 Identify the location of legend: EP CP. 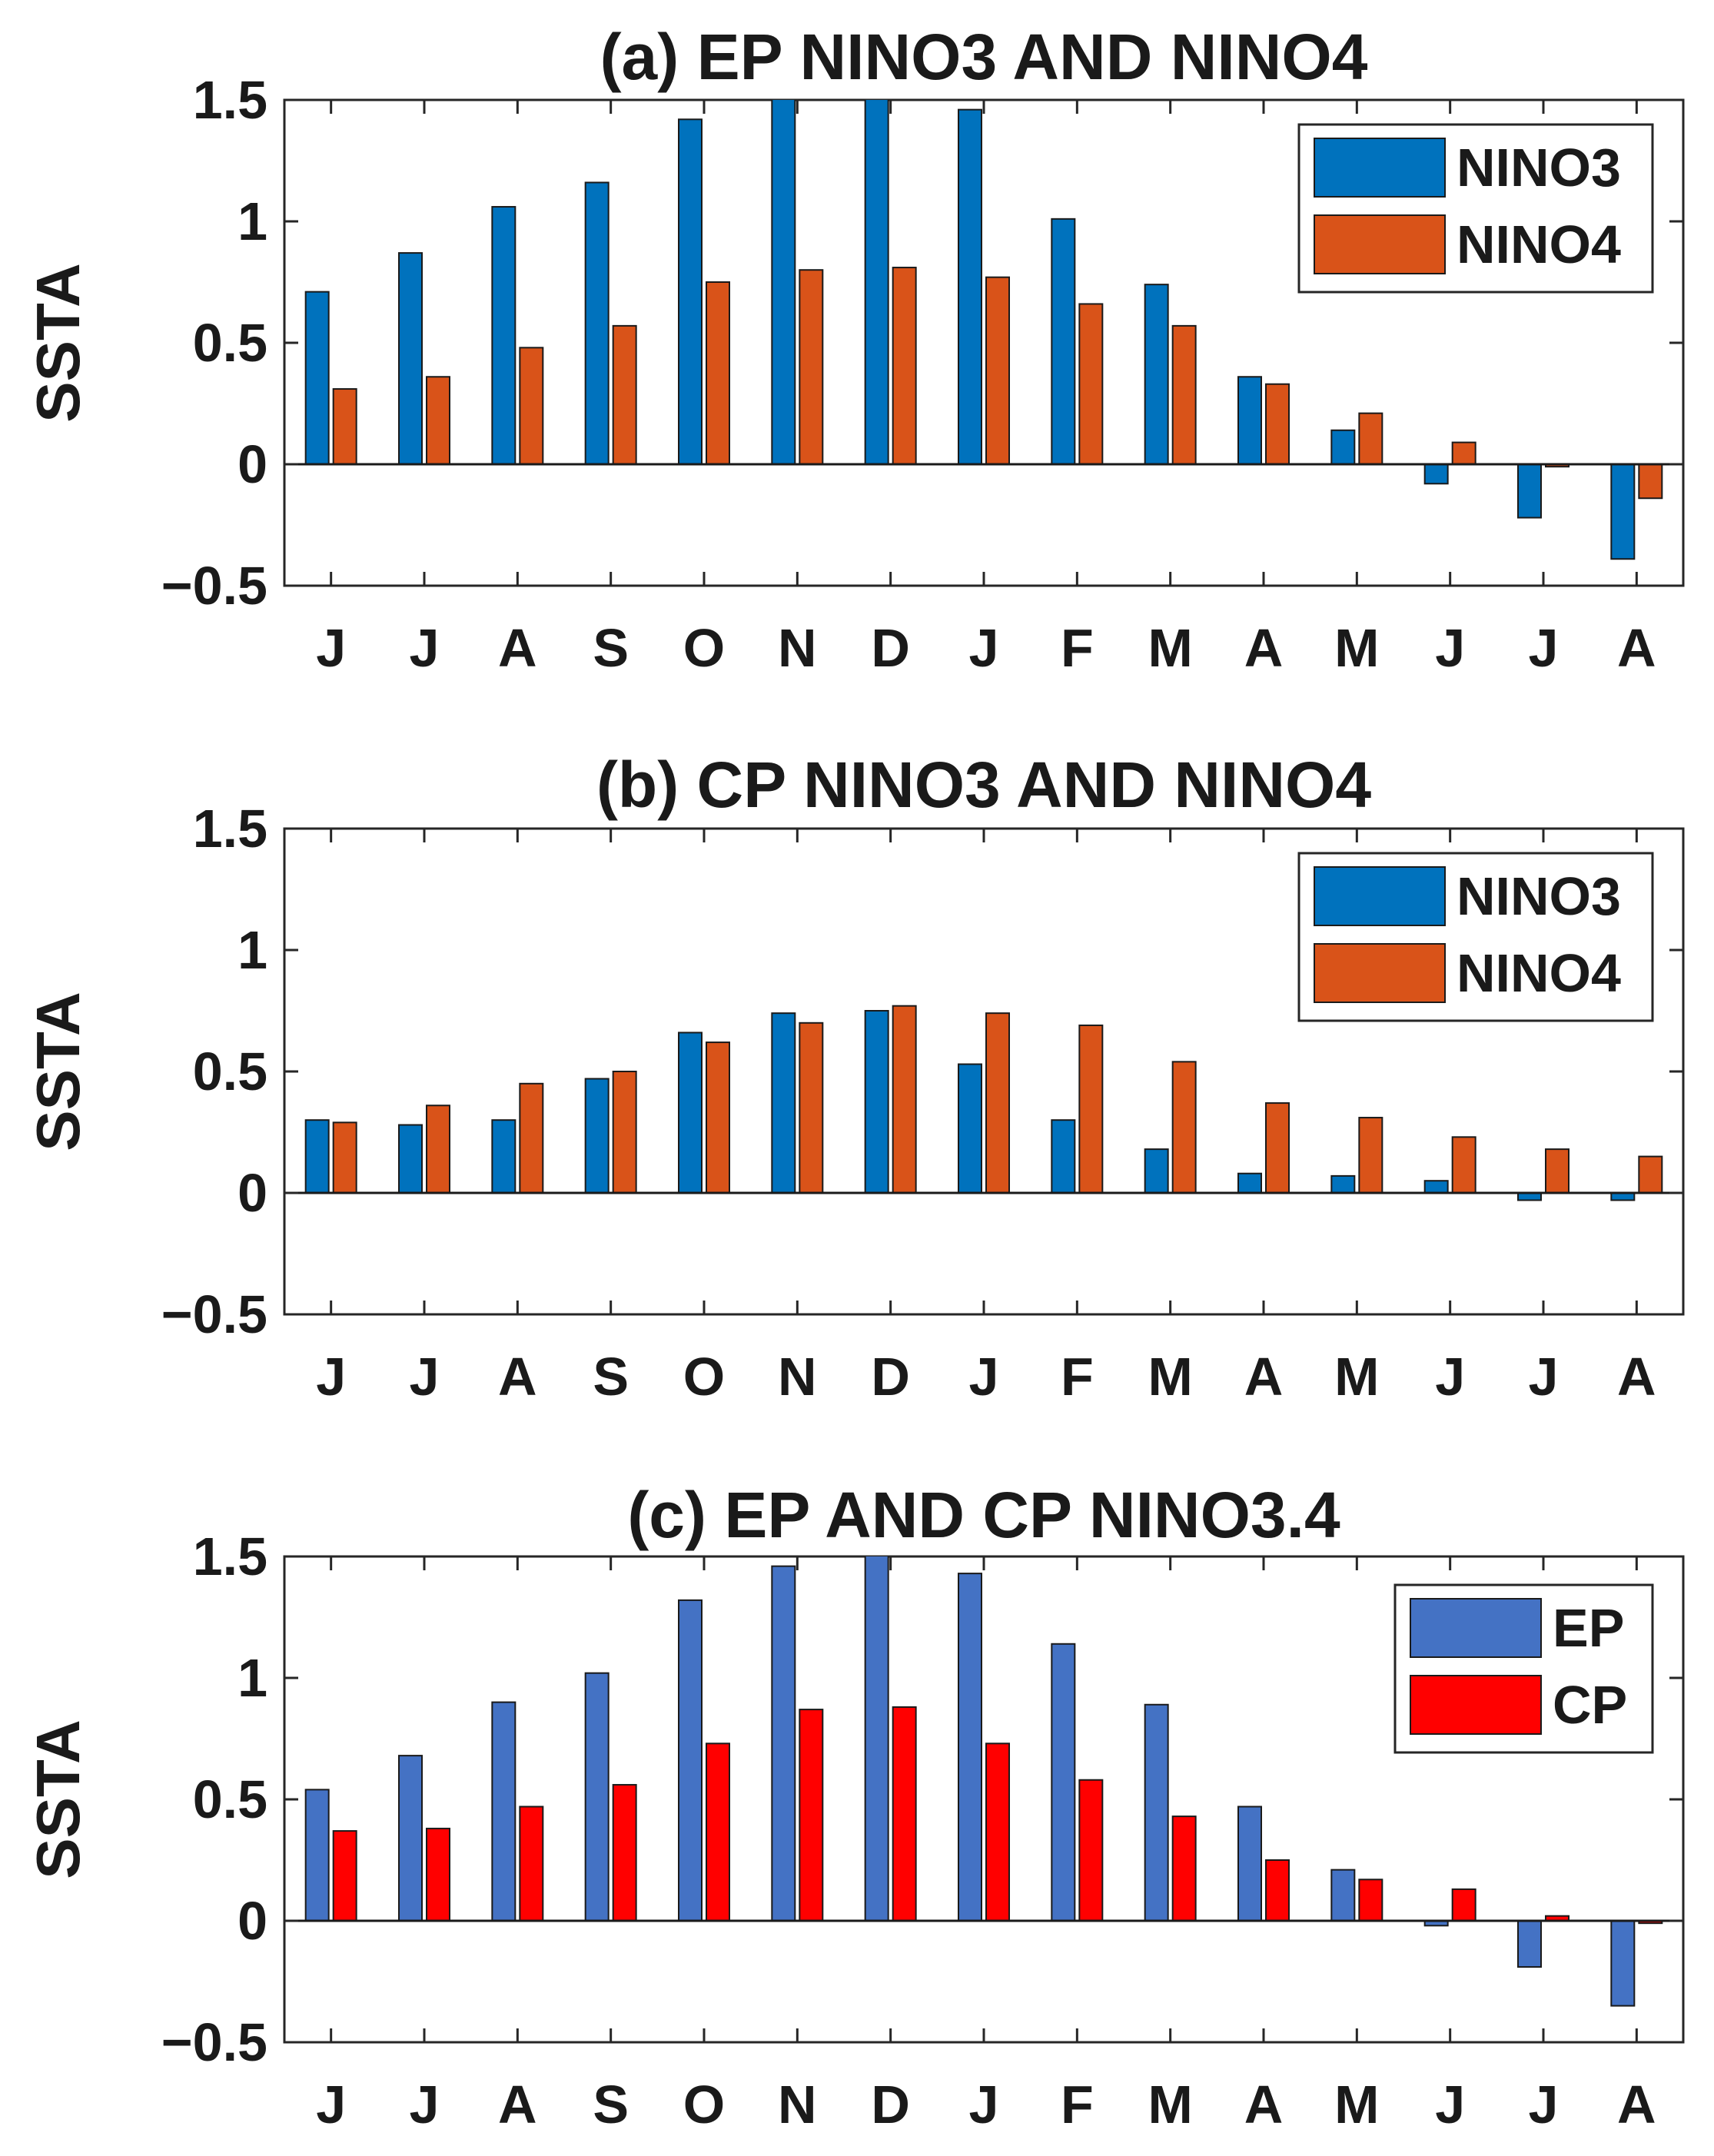
(1523, 1669).